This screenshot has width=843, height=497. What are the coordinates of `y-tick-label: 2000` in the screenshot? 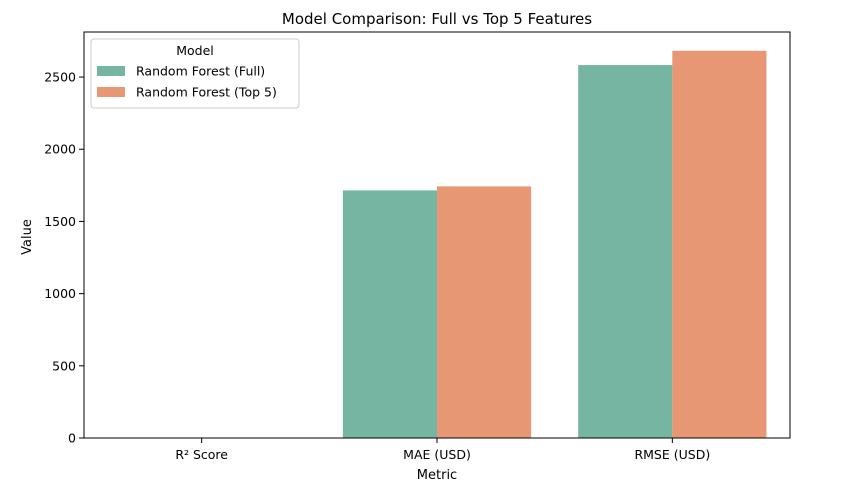 It's located at (60, 149).